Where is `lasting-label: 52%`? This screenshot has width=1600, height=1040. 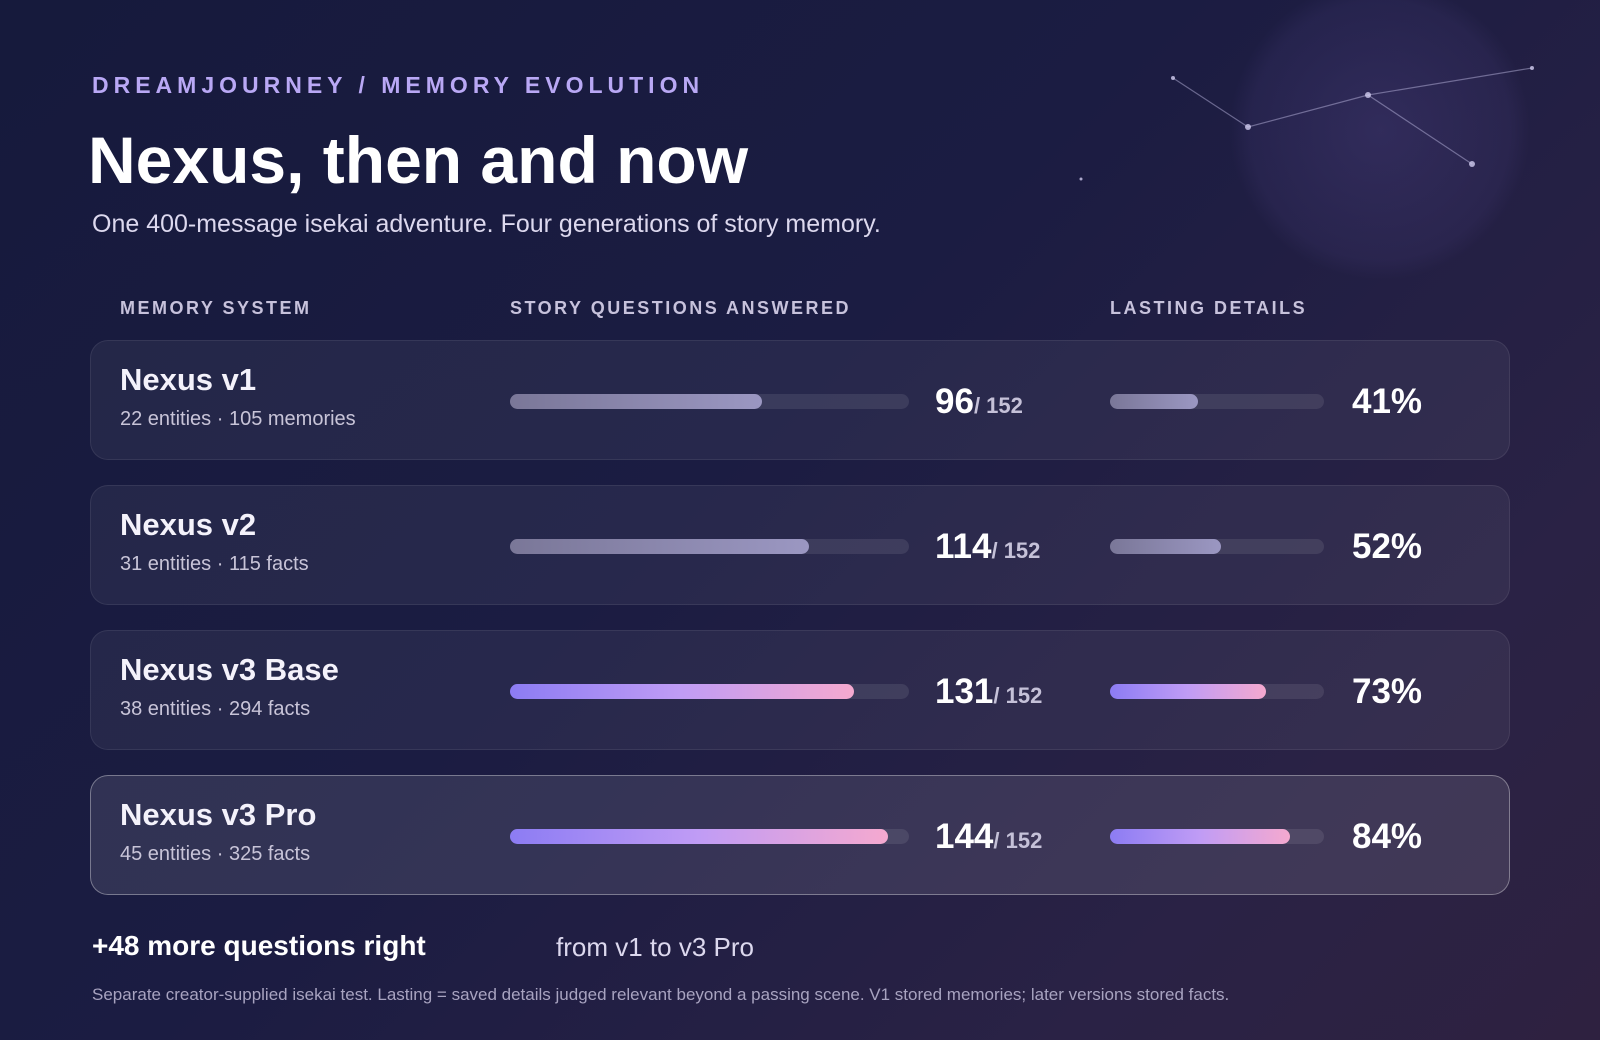 lasting-label: 52% is located at coordinates (1387, 546).